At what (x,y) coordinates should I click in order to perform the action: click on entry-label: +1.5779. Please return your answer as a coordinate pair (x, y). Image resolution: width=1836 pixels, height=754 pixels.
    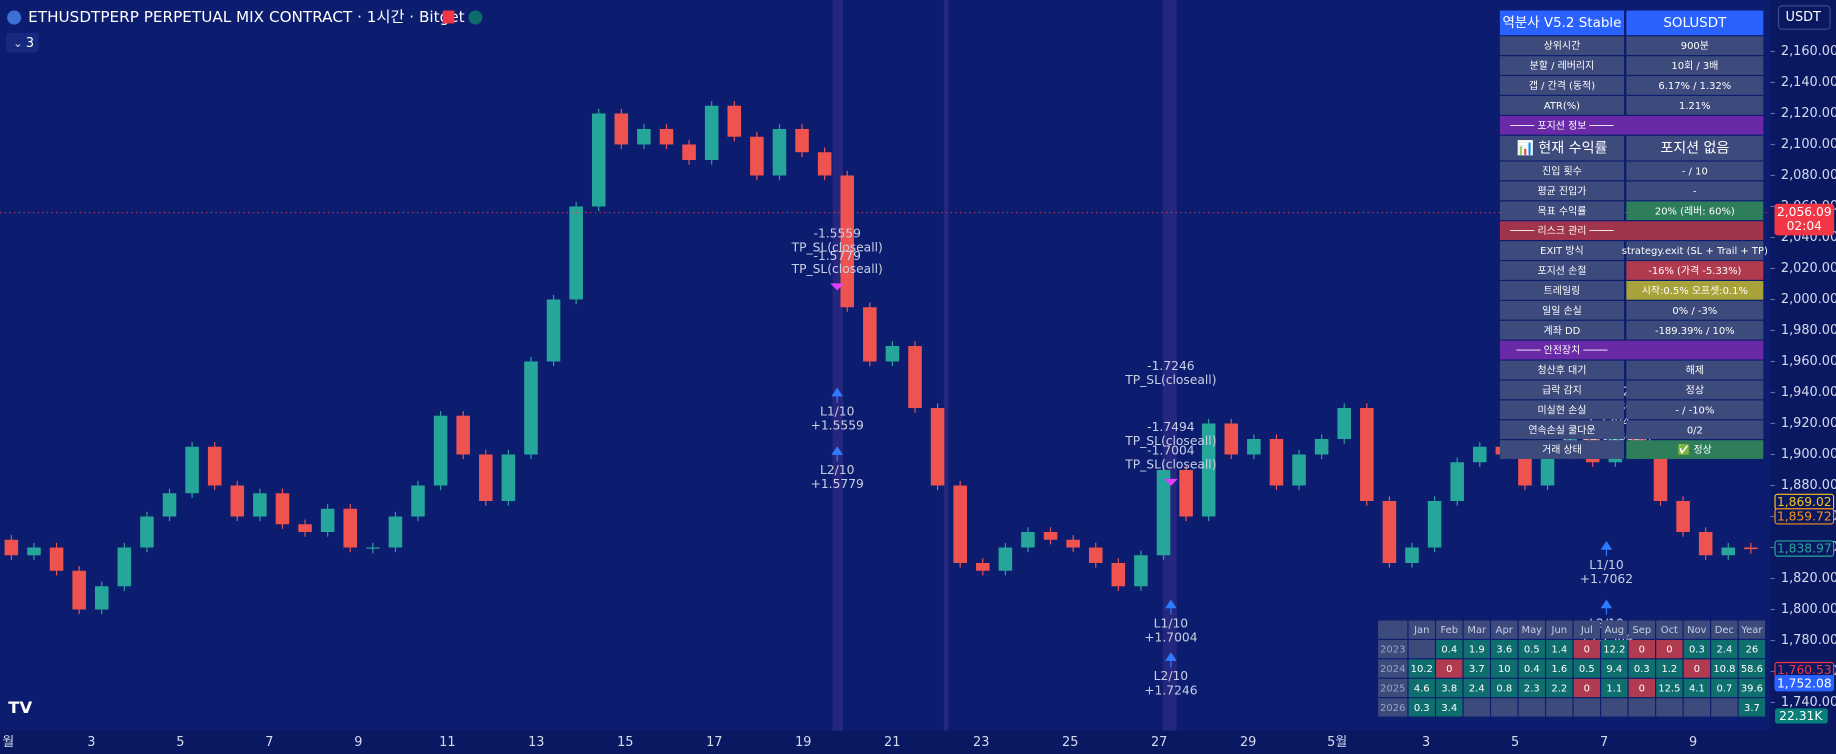
    Looking at the image, I should click on (837, 484).